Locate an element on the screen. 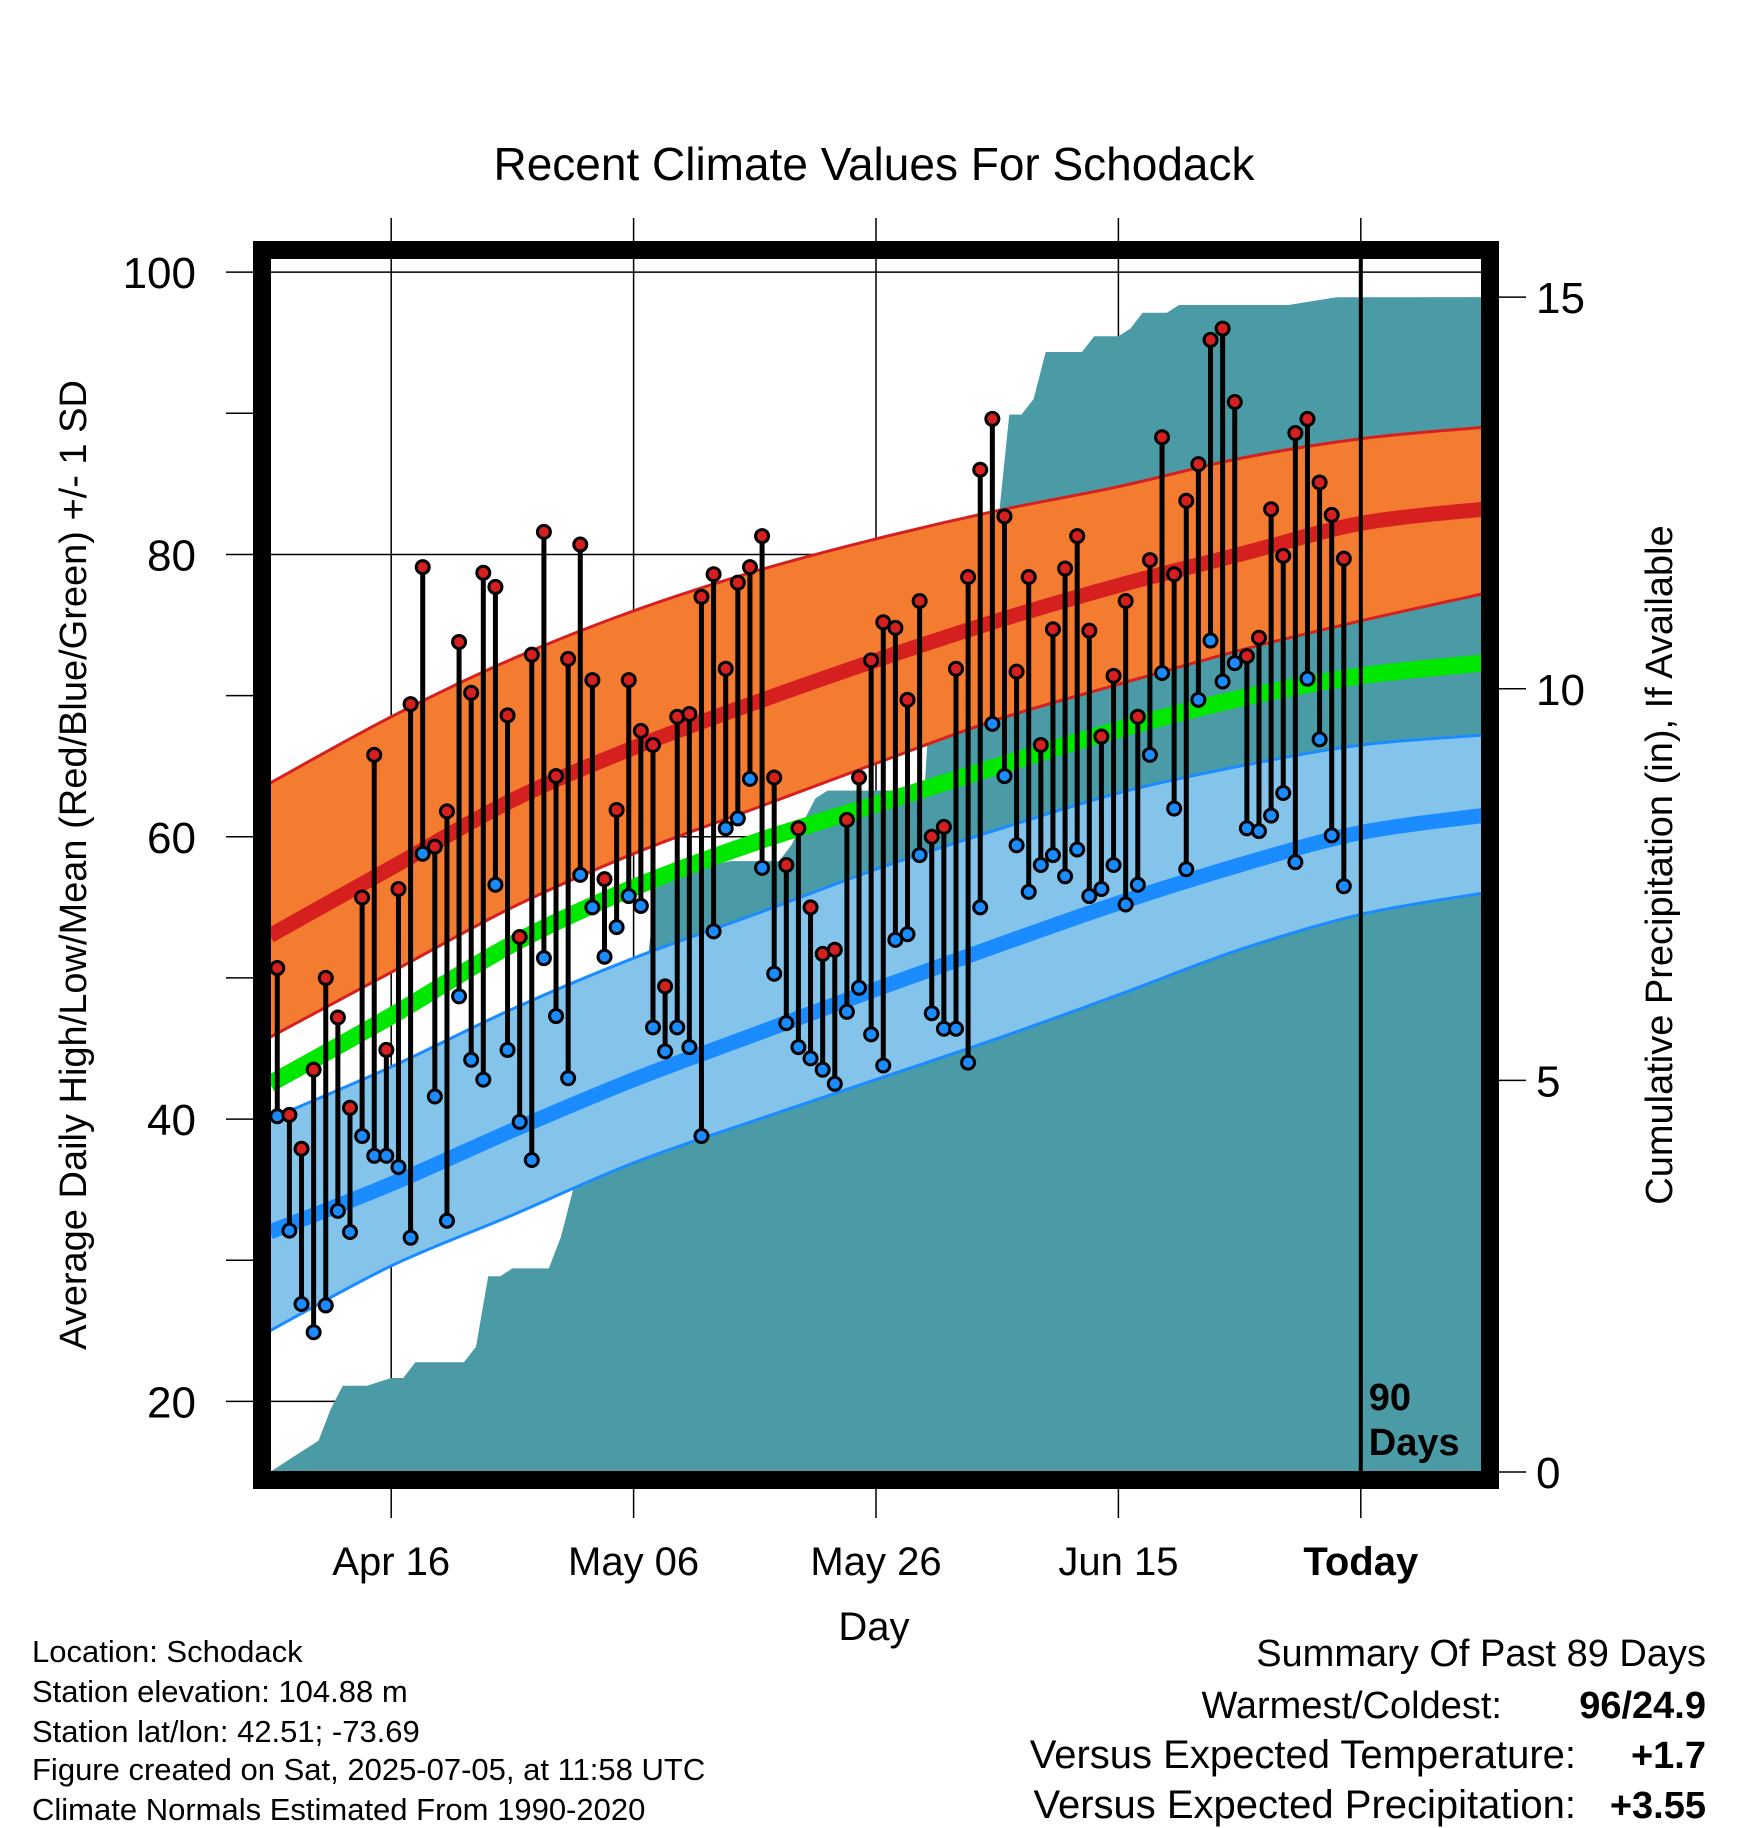 This screenshot has height=1828, width=1748. high-sd-band-upper-edge is located at coordinates (876, 605).